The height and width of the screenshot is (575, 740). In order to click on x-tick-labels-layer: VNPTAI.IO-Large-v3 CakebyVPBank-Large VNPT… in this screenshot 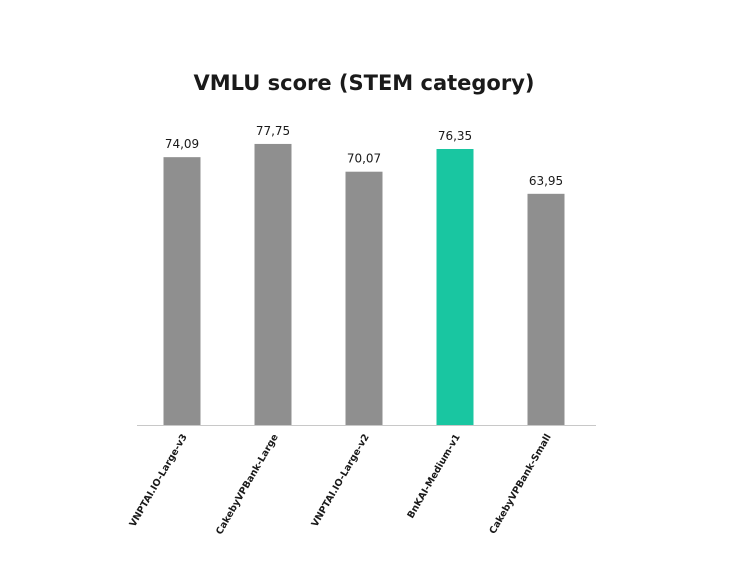, I will do `click(341, 484)`.